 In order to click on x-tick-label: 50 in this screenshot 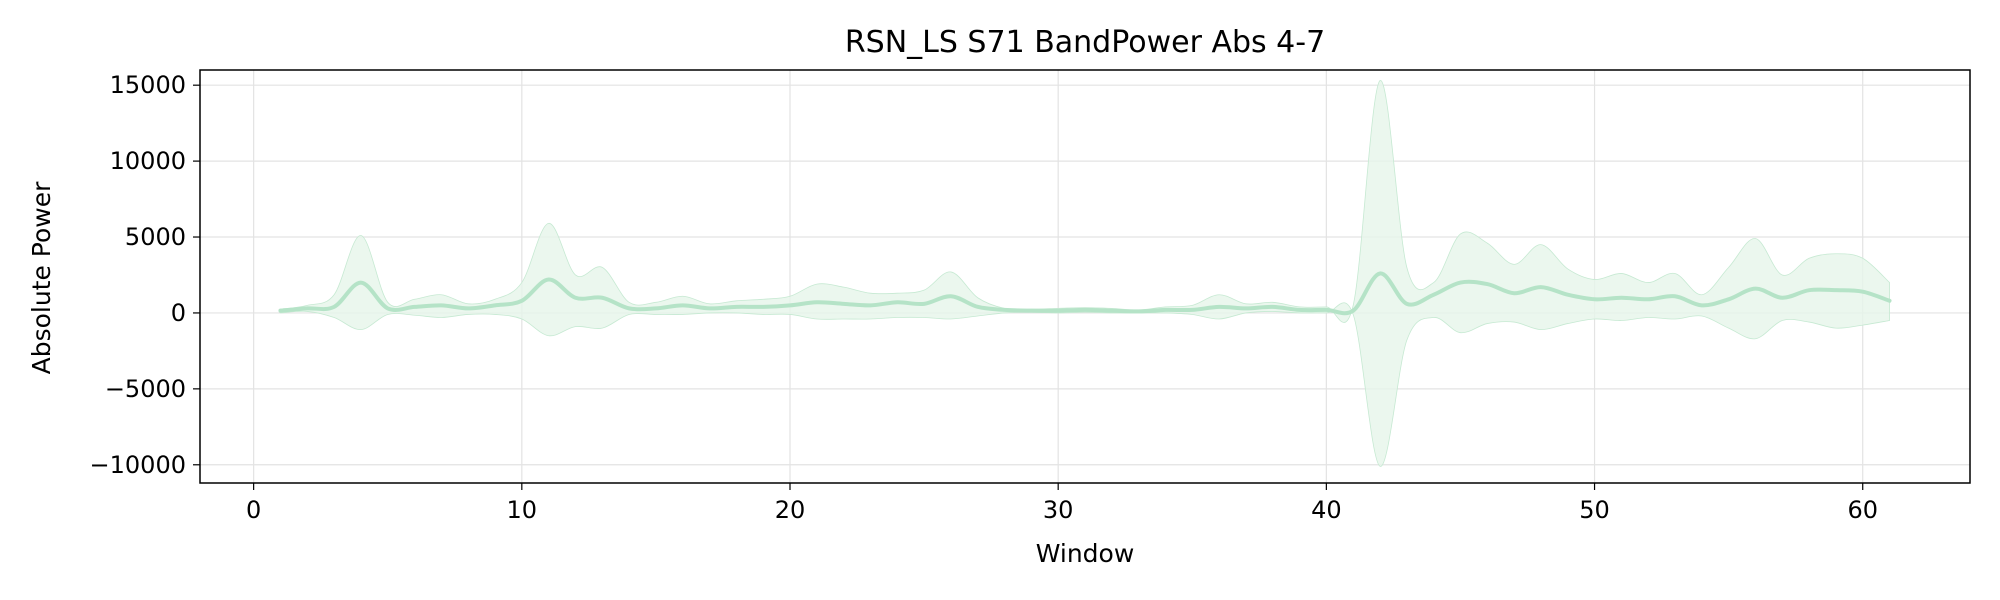, I will do `click(1594, 510)`.